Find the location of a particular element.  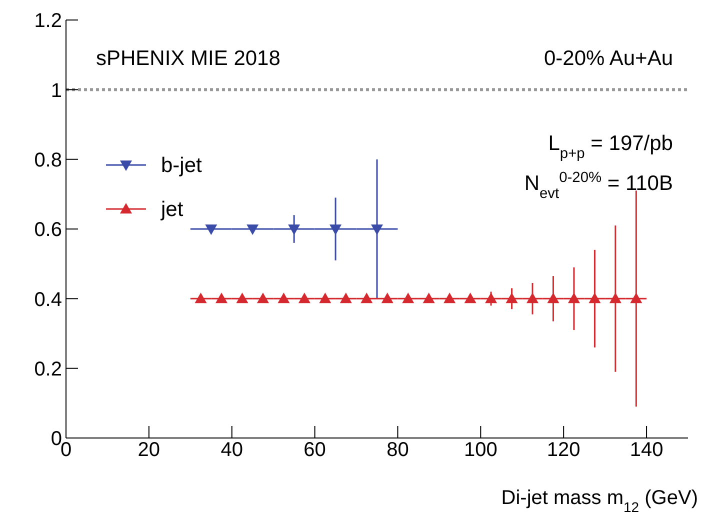

annotation: N$_{evt}$$^{0-20%}$ = 110B is located at coordinates (598, 186).